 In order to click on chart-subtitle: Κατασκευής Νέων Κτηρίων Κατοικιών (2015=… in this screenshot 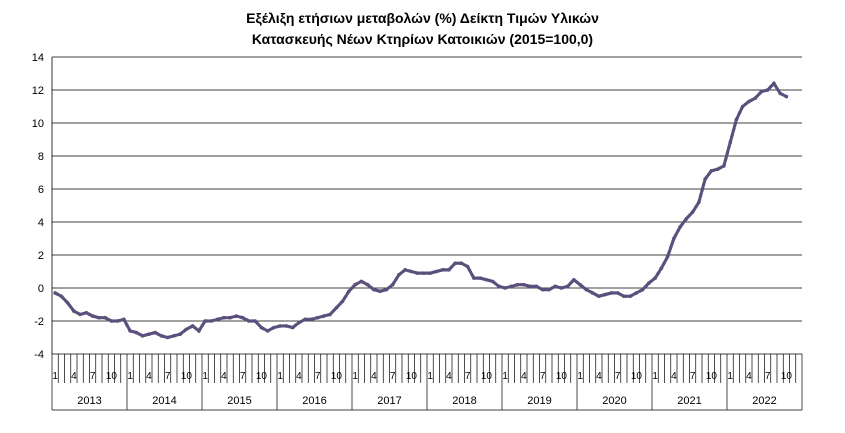, I will do `click(422, 39)`.